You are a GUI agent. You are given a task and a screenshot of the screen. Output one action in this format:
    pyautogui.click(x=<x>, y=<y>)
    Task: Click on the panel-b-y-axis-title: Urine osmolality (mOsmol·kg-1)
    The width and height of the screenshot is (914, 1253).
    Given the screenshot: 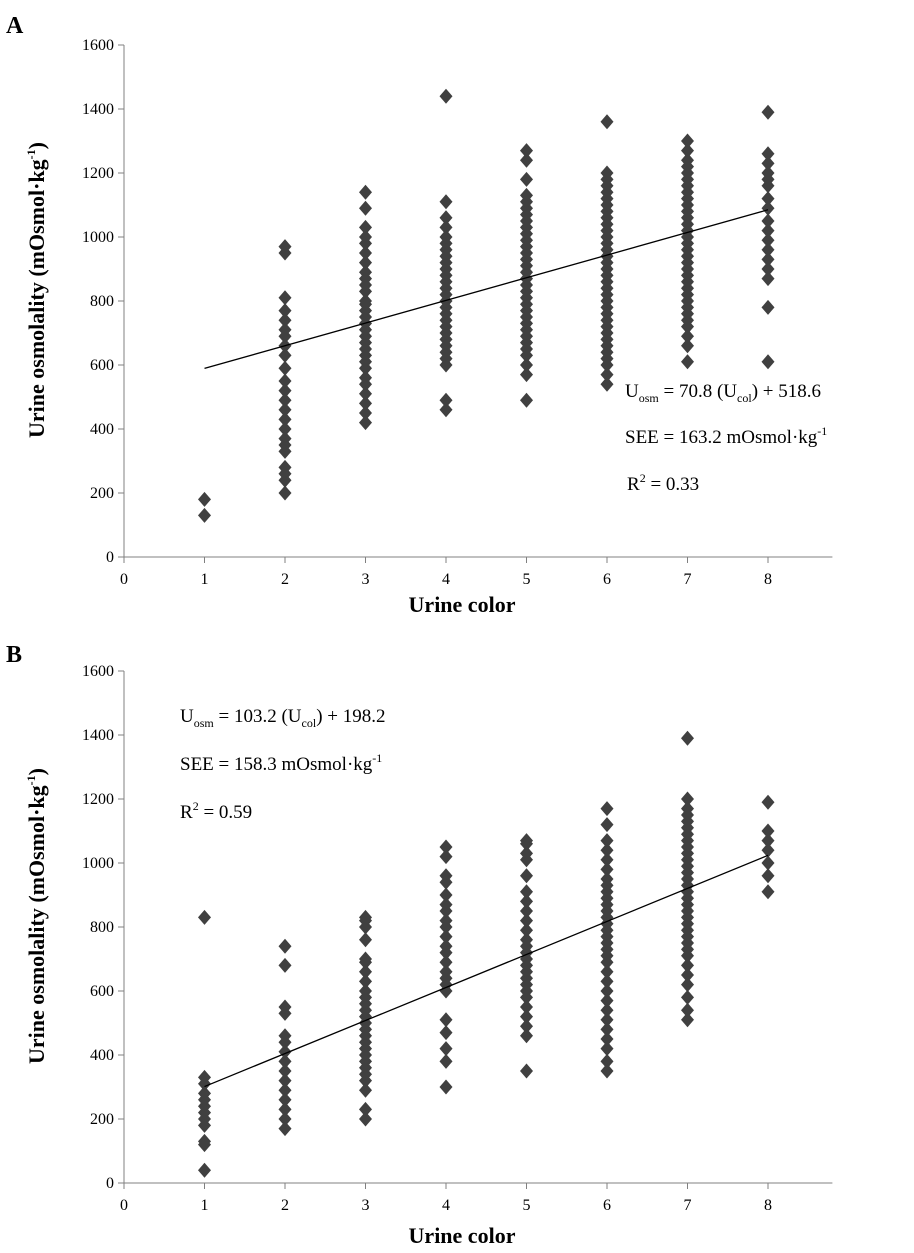 What is the action you would take?
    pyautogui.click(x=36, y=916)
    